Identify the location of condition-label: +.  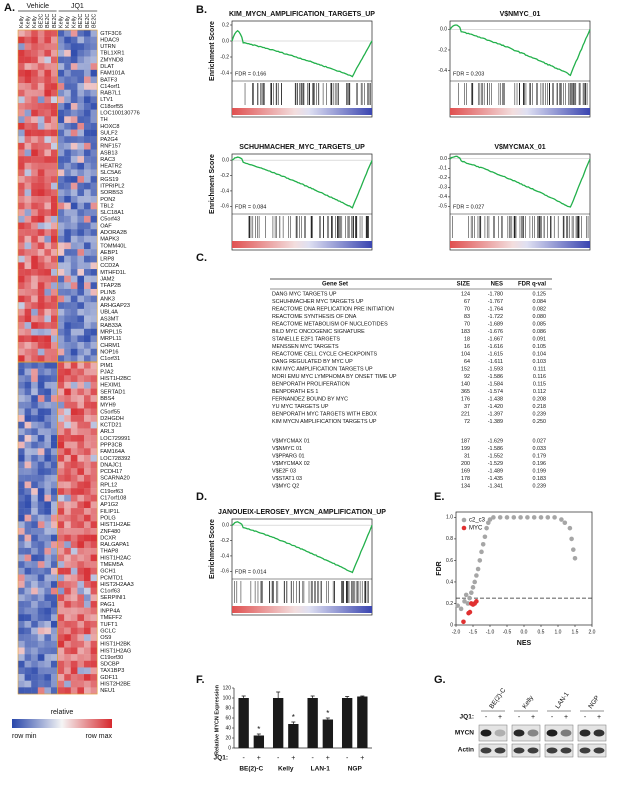
(328, 758).